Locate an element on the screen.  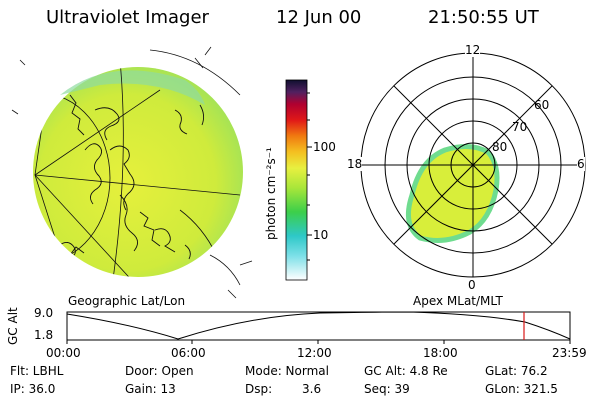
date-label: 12 Jun 00 is located at coordinates (319, 17).